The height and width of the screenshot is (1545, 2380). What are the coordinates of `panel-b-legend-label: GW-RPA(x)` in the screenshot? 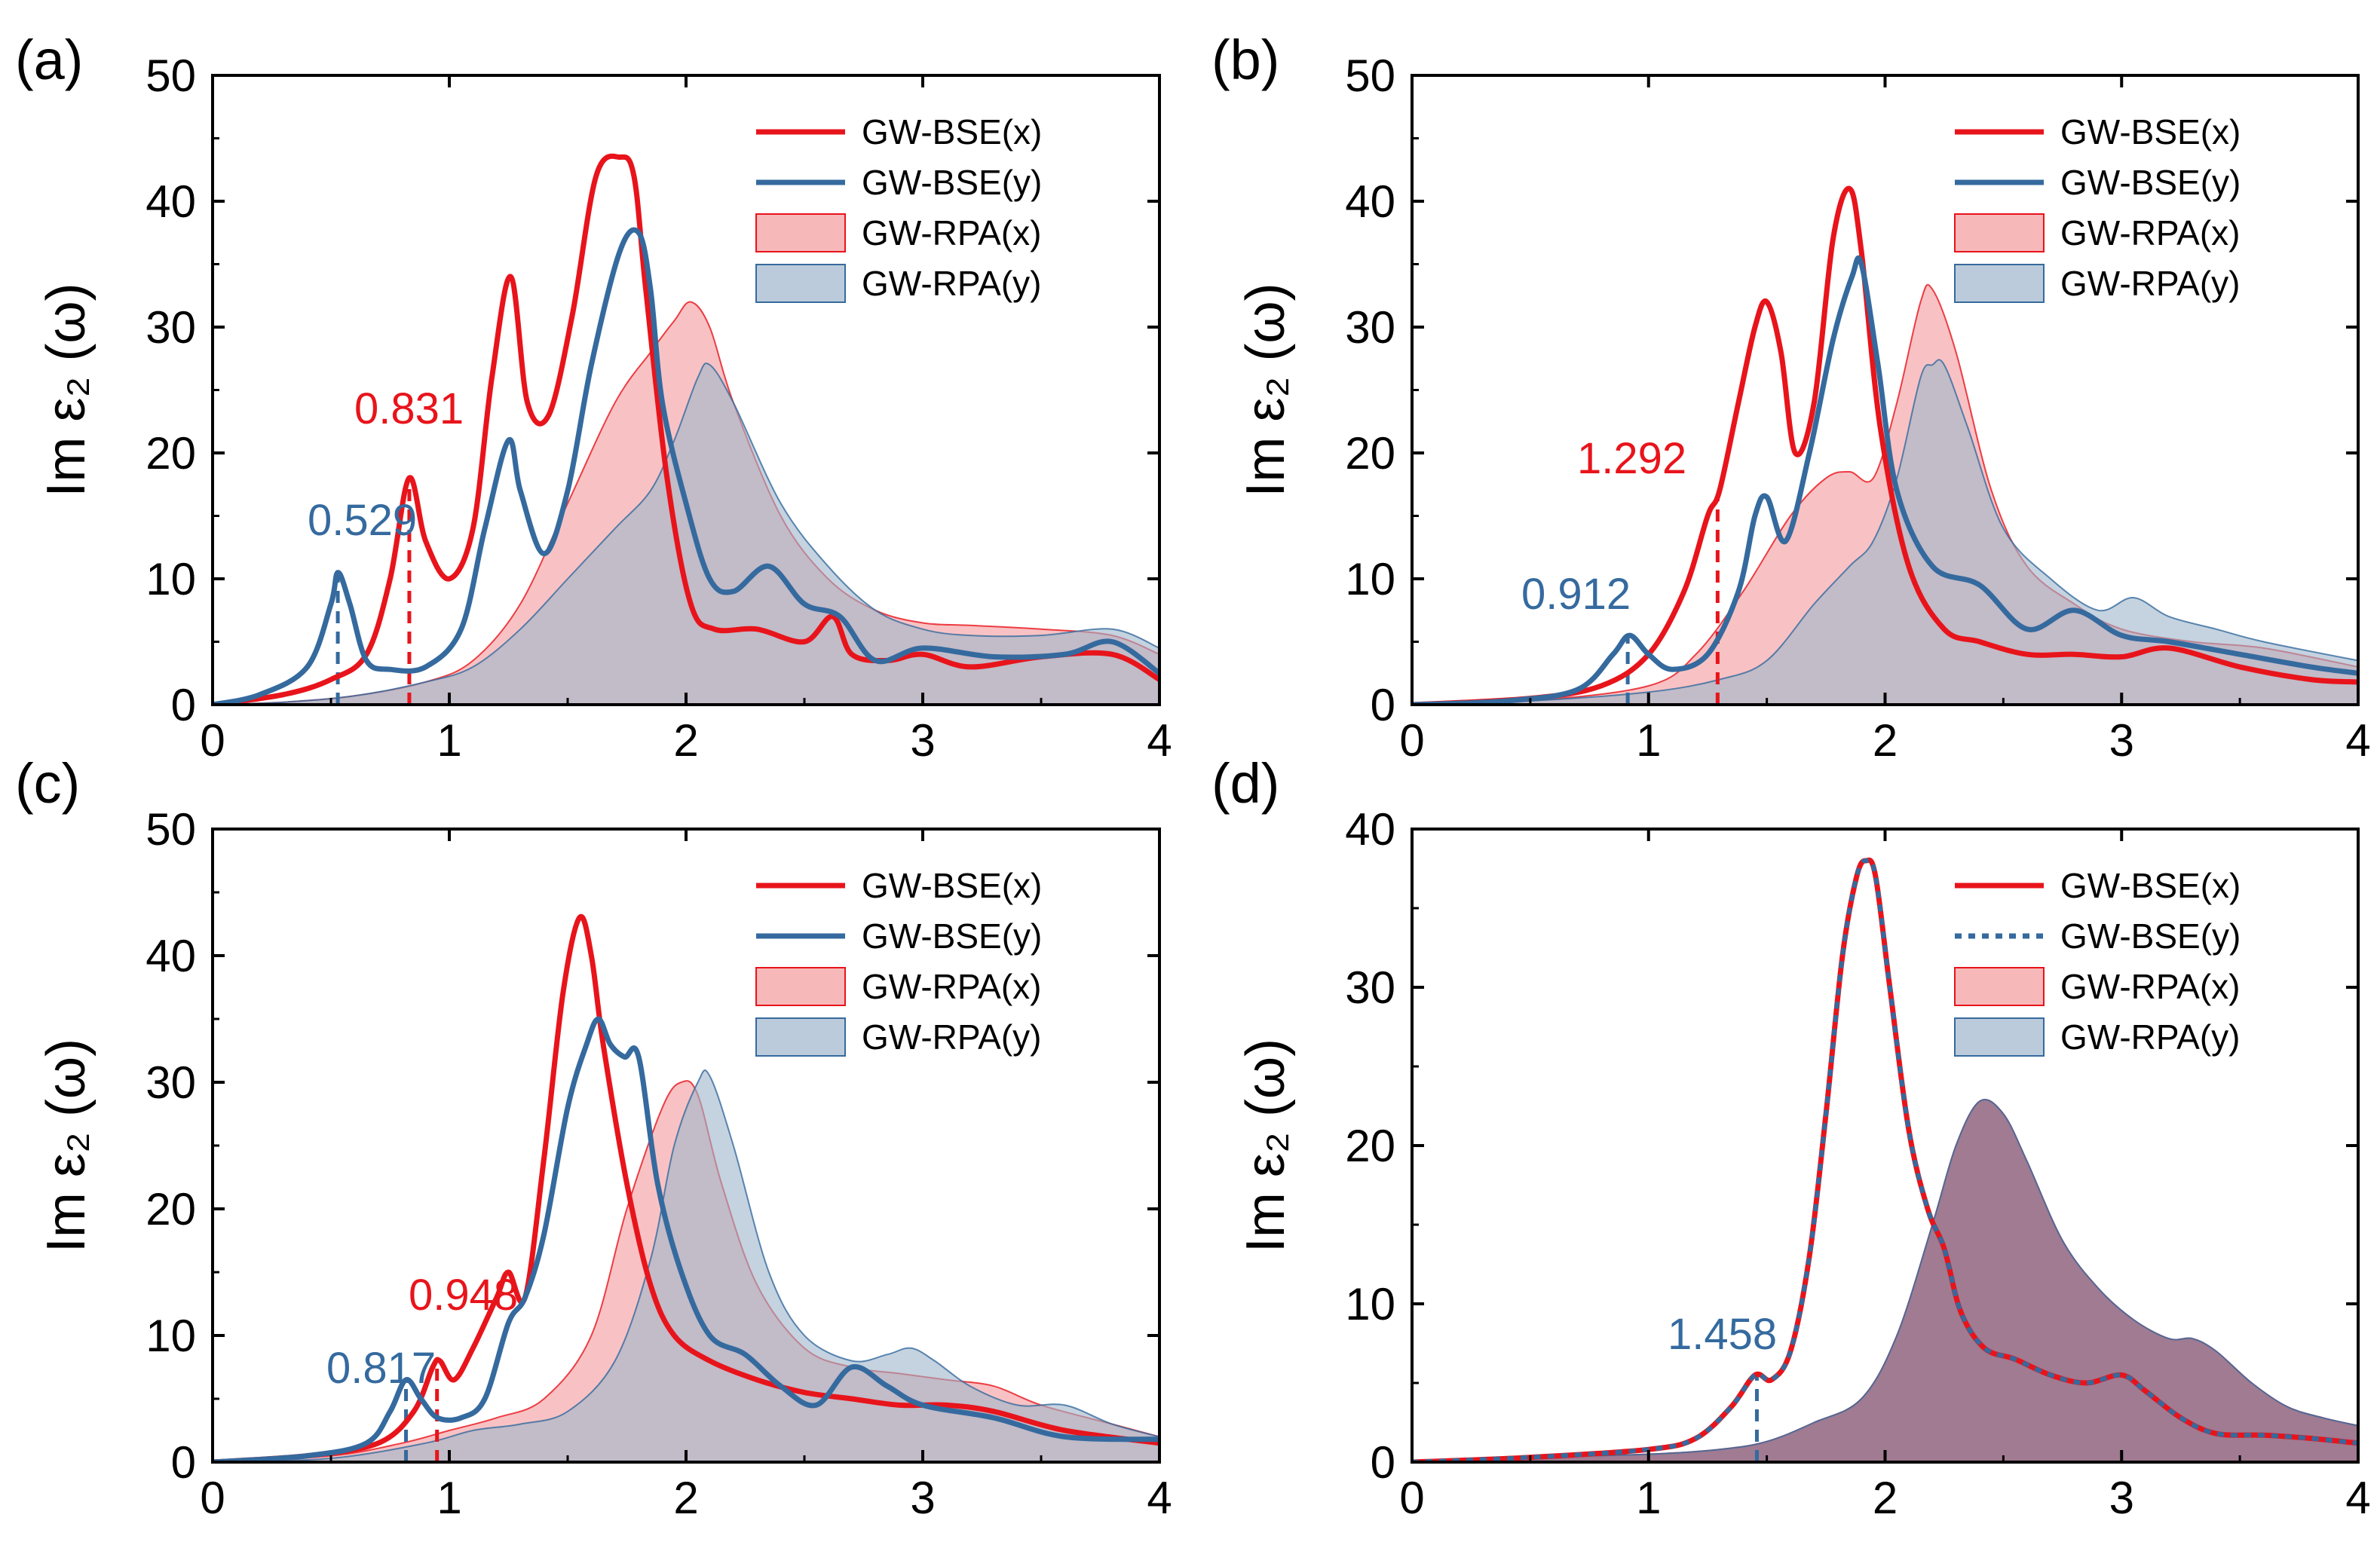 It's located at (2150, 232).